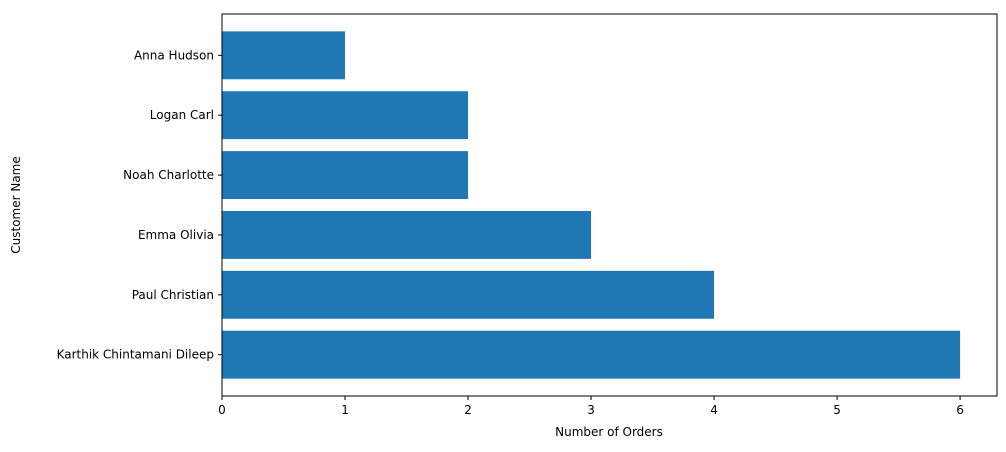 Image resolution: width=1006 pixels, height=452 pixels. Describe the element at coordinates (591, 398) in the screenshot. I see `x-tick-marks` at that location.